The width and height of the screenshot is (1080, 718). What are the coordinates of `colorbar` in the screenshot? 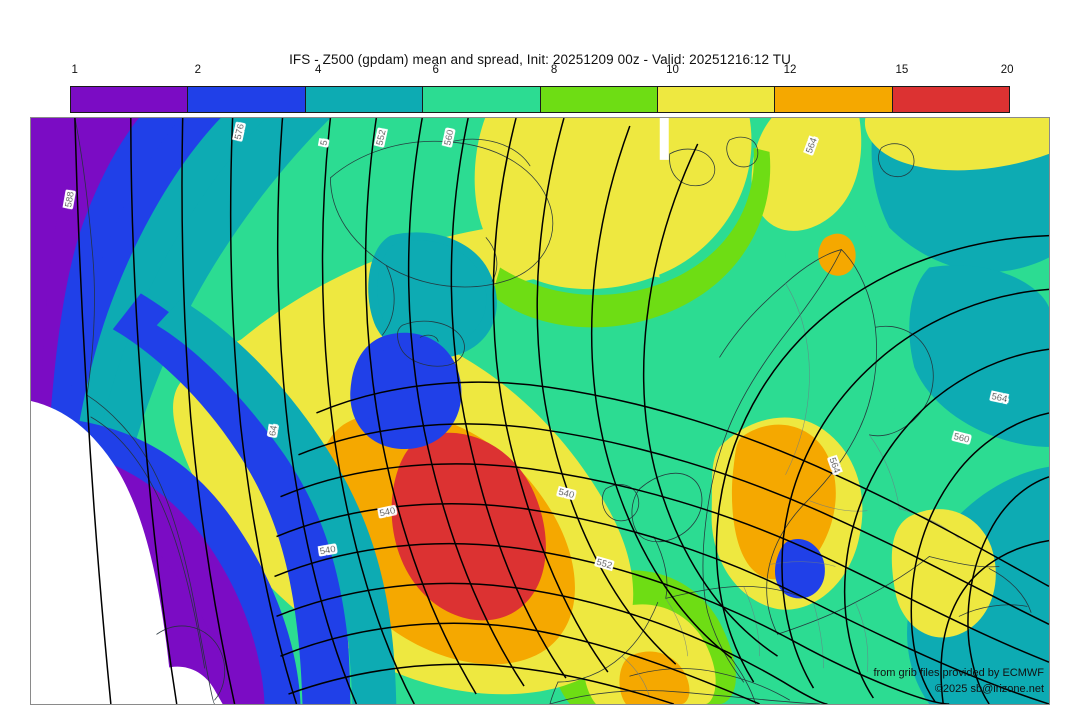 It's located at (540, 99).